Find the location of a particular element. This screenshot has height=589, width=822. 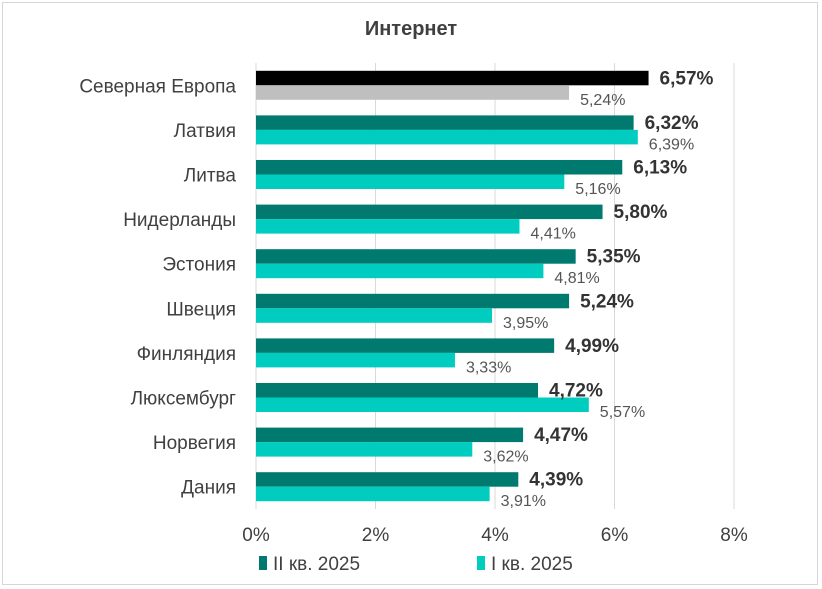

x-tick-label: 6% is located at coordinates (615, 535).